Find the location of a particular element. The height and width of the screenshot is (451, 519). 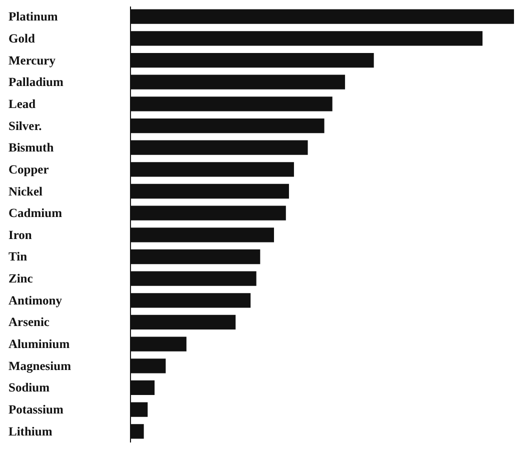

y-tick-label: Cadmium is located at coordinates (35, 213).